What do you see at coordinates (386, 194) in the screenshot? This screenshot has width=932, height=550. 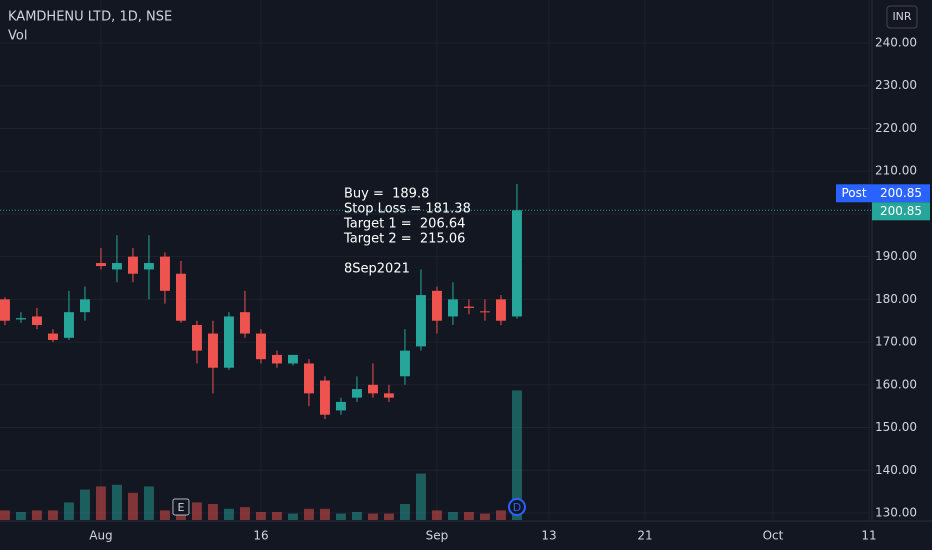 I see `annotation-line: Buy = 189.8` at bounding box center [386, 194].